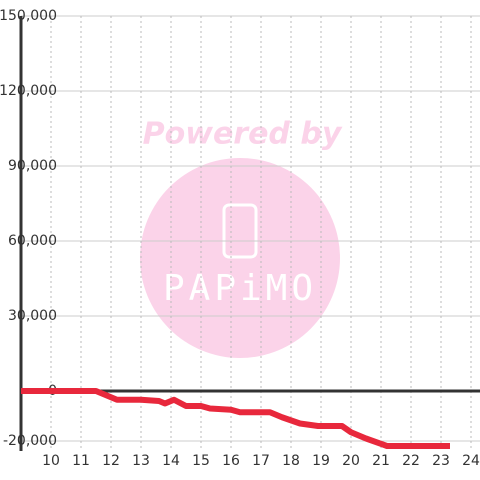 The width and height of the screenshot is (480, 480). Describe the element at coordinates (291, 461) in the screenshot. I see `x-tick-label: 18` at that location.